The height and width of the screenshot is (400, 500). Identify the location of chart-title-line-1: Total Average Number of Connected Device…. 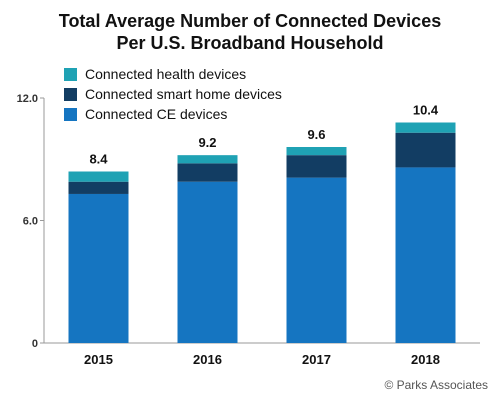
(250, 21).